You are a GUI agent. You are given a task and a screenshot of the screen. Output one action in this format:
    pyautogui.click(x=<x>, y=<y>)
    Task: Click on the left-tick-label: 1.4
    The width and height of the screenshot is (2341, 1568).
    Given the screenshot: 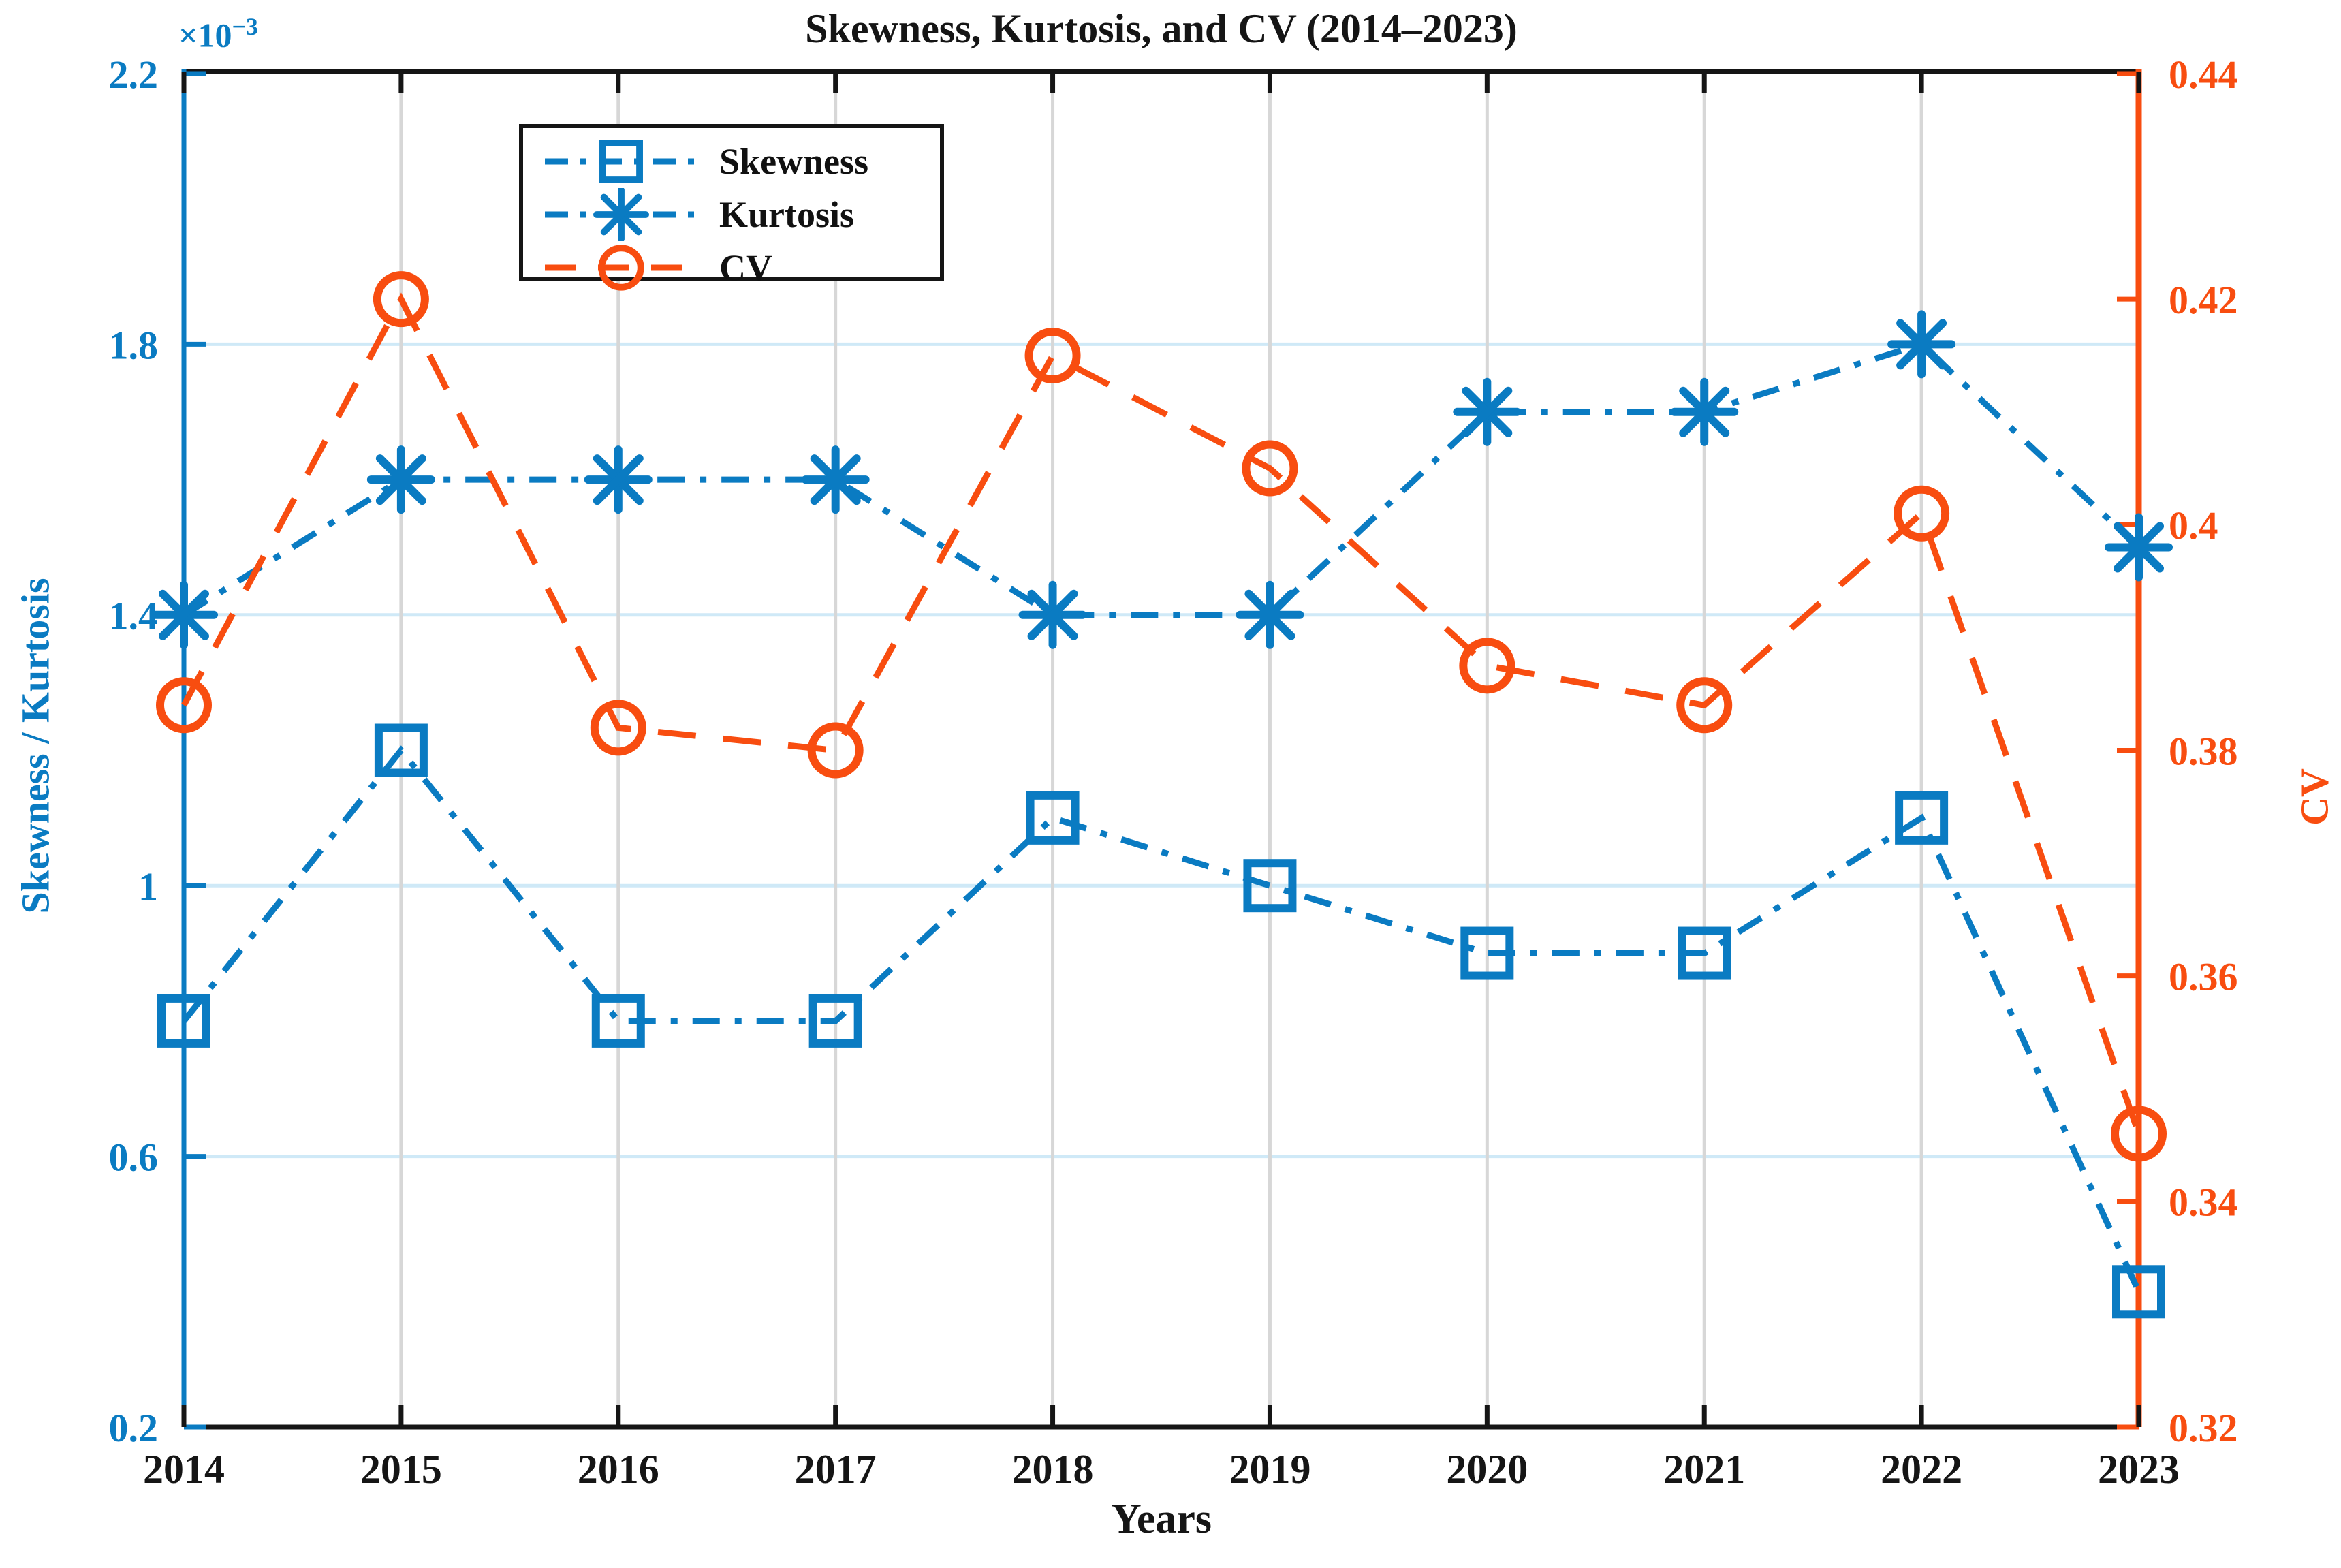 What is the action you would take?
    pyautogui.click(x=134, y=616)
    